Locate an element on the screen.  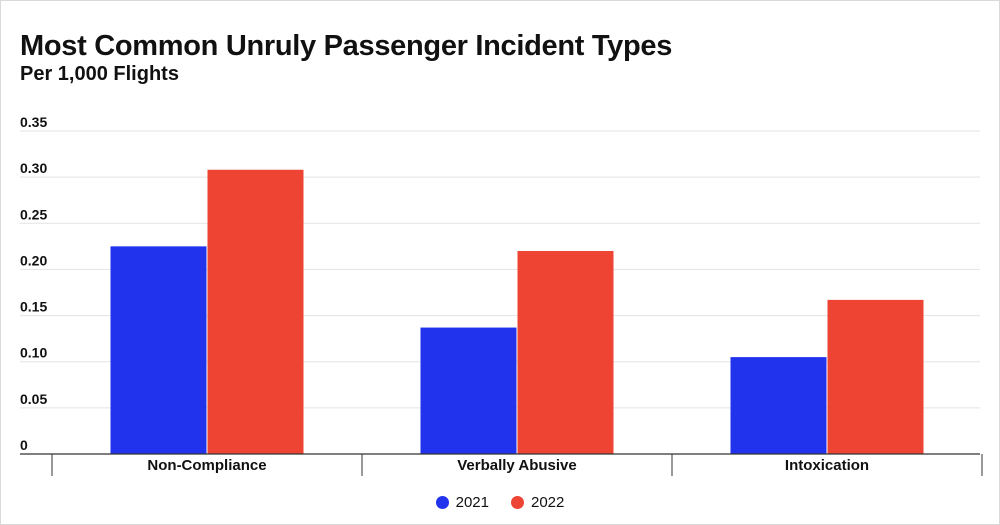
chart-subtitle: Per 1,000 Flights is located at coordinates (99, 74).